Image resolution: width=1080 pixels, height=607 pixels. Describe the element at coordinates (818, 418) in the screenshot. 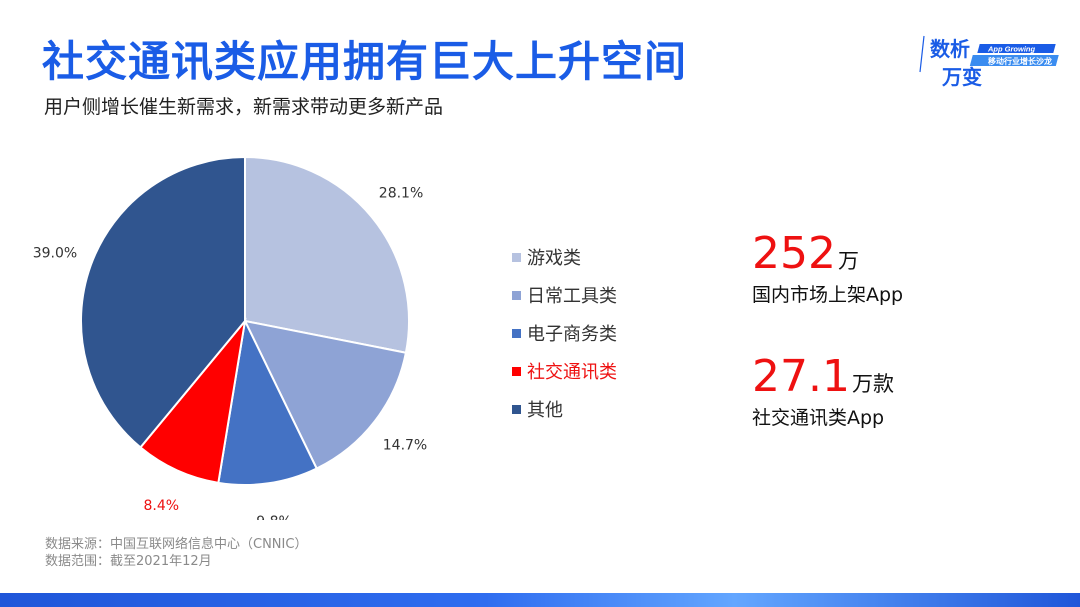

I see `stat-caption: 社交通讯类App` at that location.